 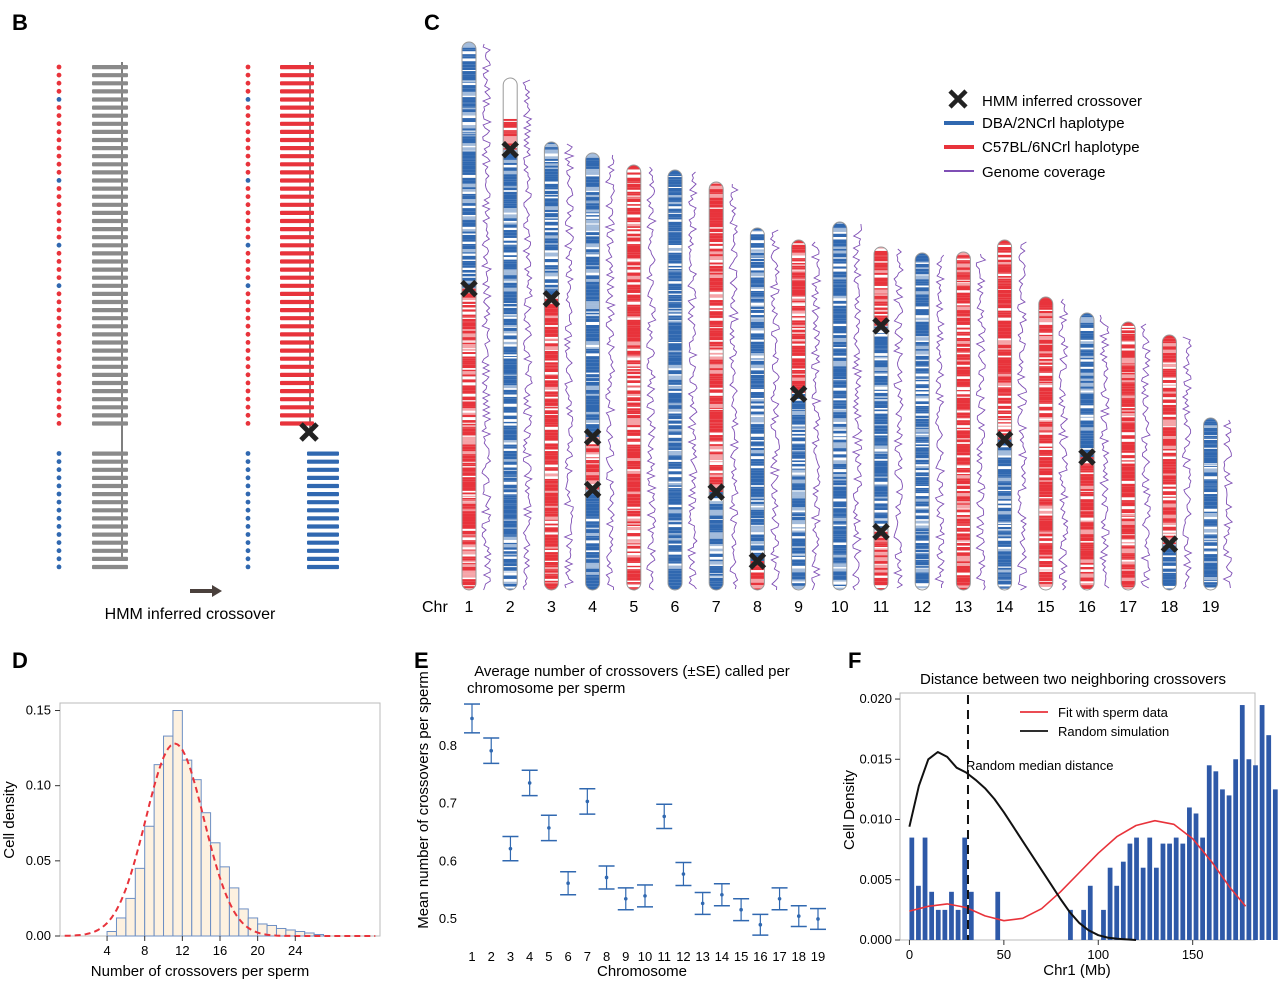 What do you see at coordinates (297, 212) in the screenshot?
I see `read-bar-red` at bounding box center [297, 212].